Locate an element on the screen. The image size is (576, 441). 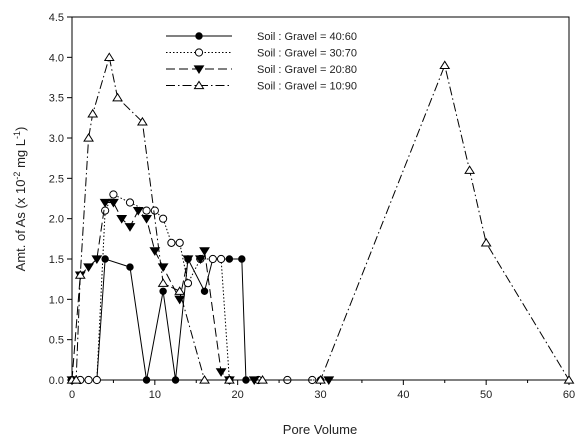
y-tick-label: 2.5 is located at coordinates (56, 179).